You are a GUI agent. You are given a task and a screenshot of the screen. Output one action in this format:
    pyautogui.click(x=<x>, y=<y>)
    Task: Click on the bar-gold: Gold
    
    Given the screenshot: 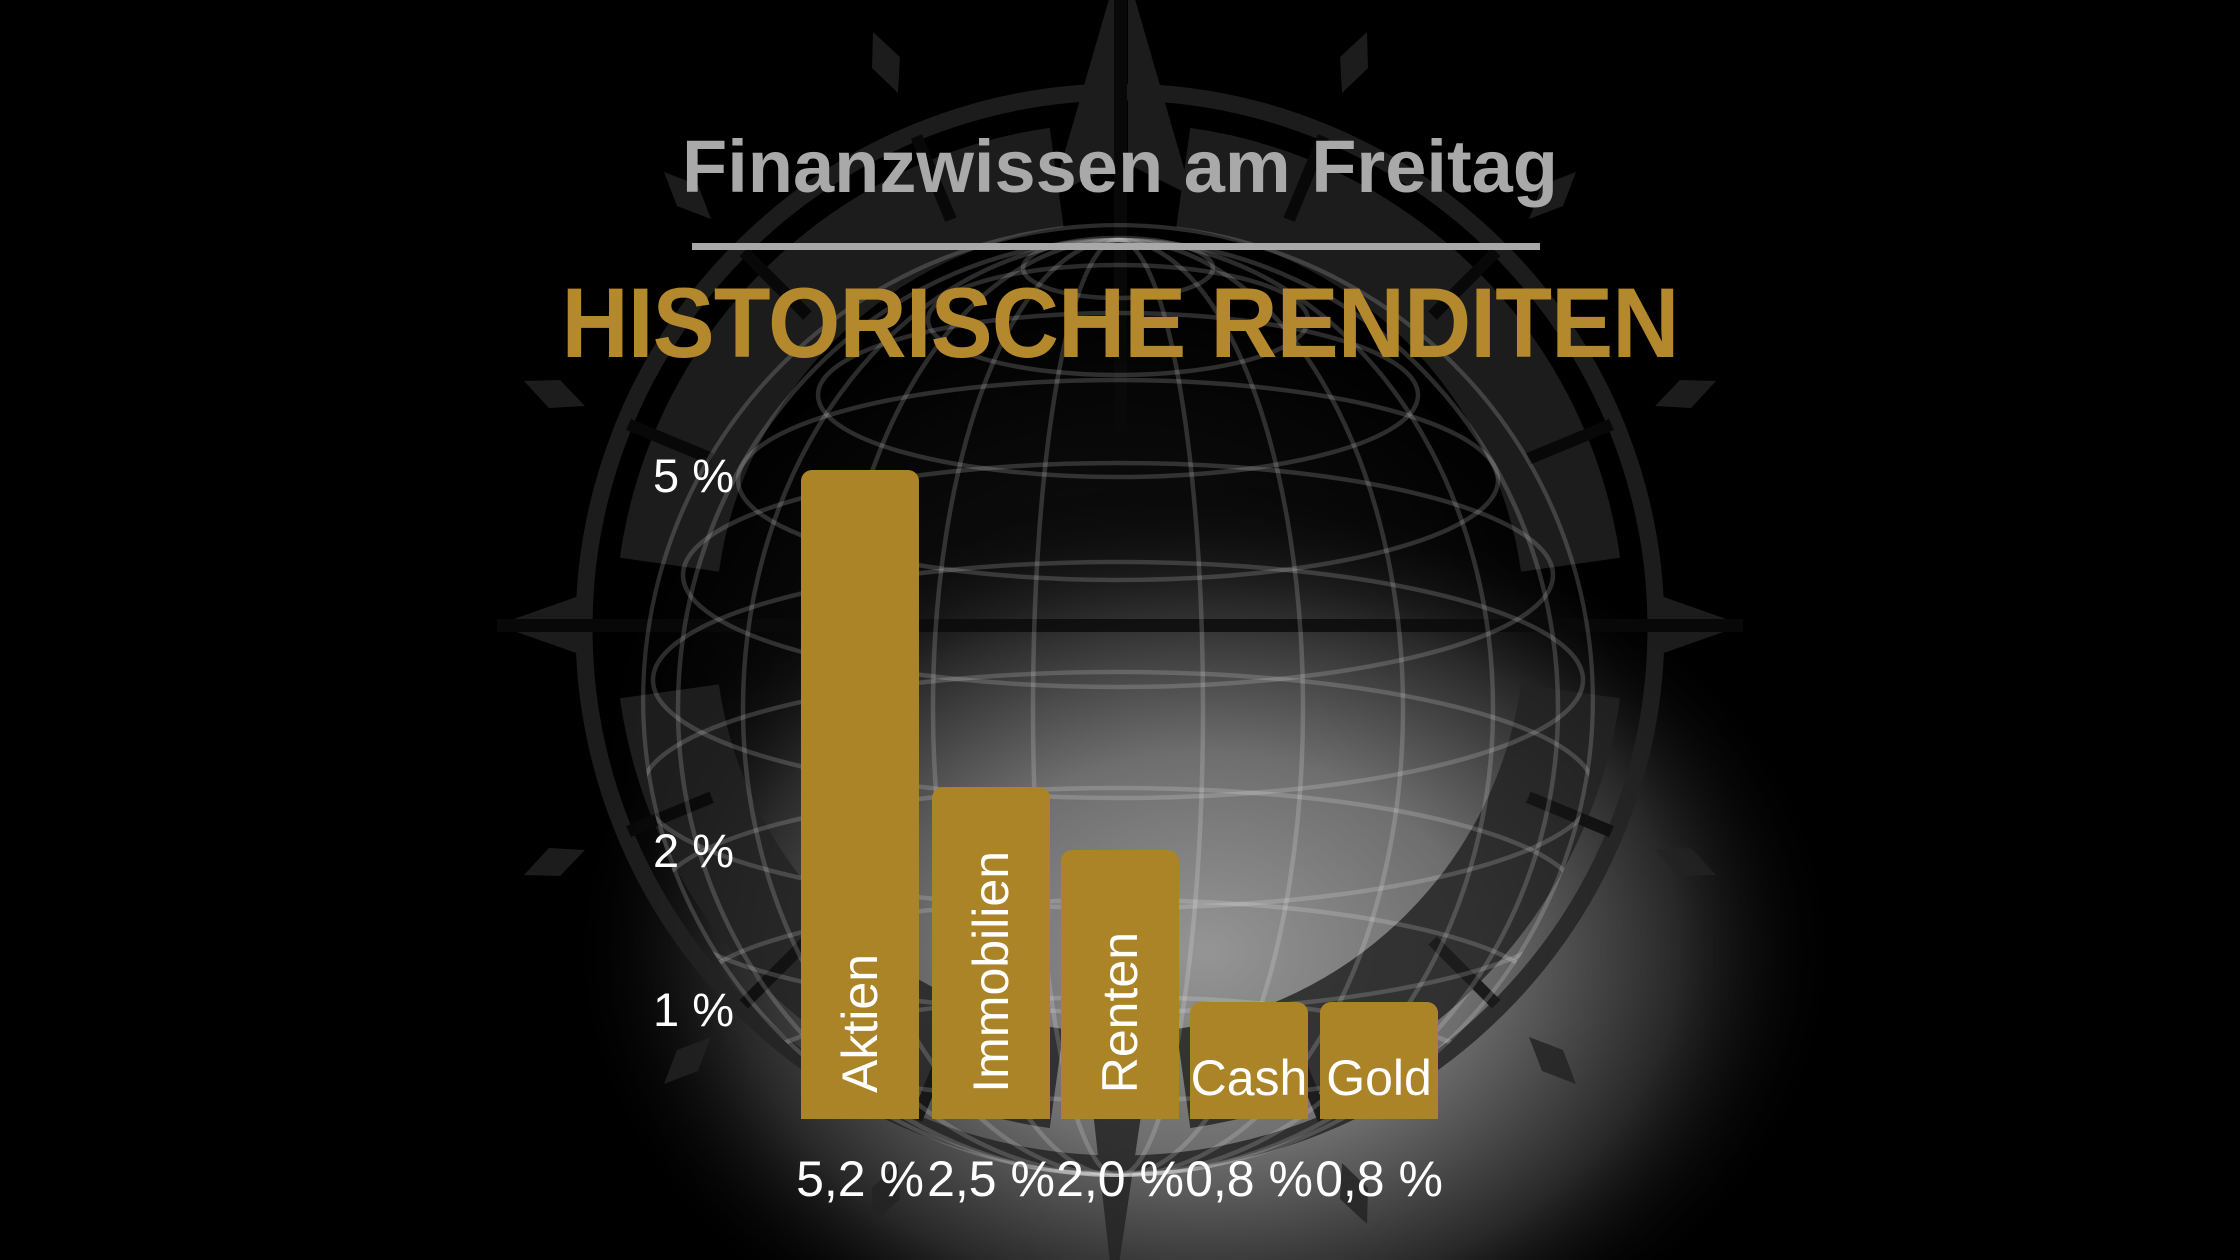 What is the action you would take?
    pyautogui.click(x=1379, y=1060)
    